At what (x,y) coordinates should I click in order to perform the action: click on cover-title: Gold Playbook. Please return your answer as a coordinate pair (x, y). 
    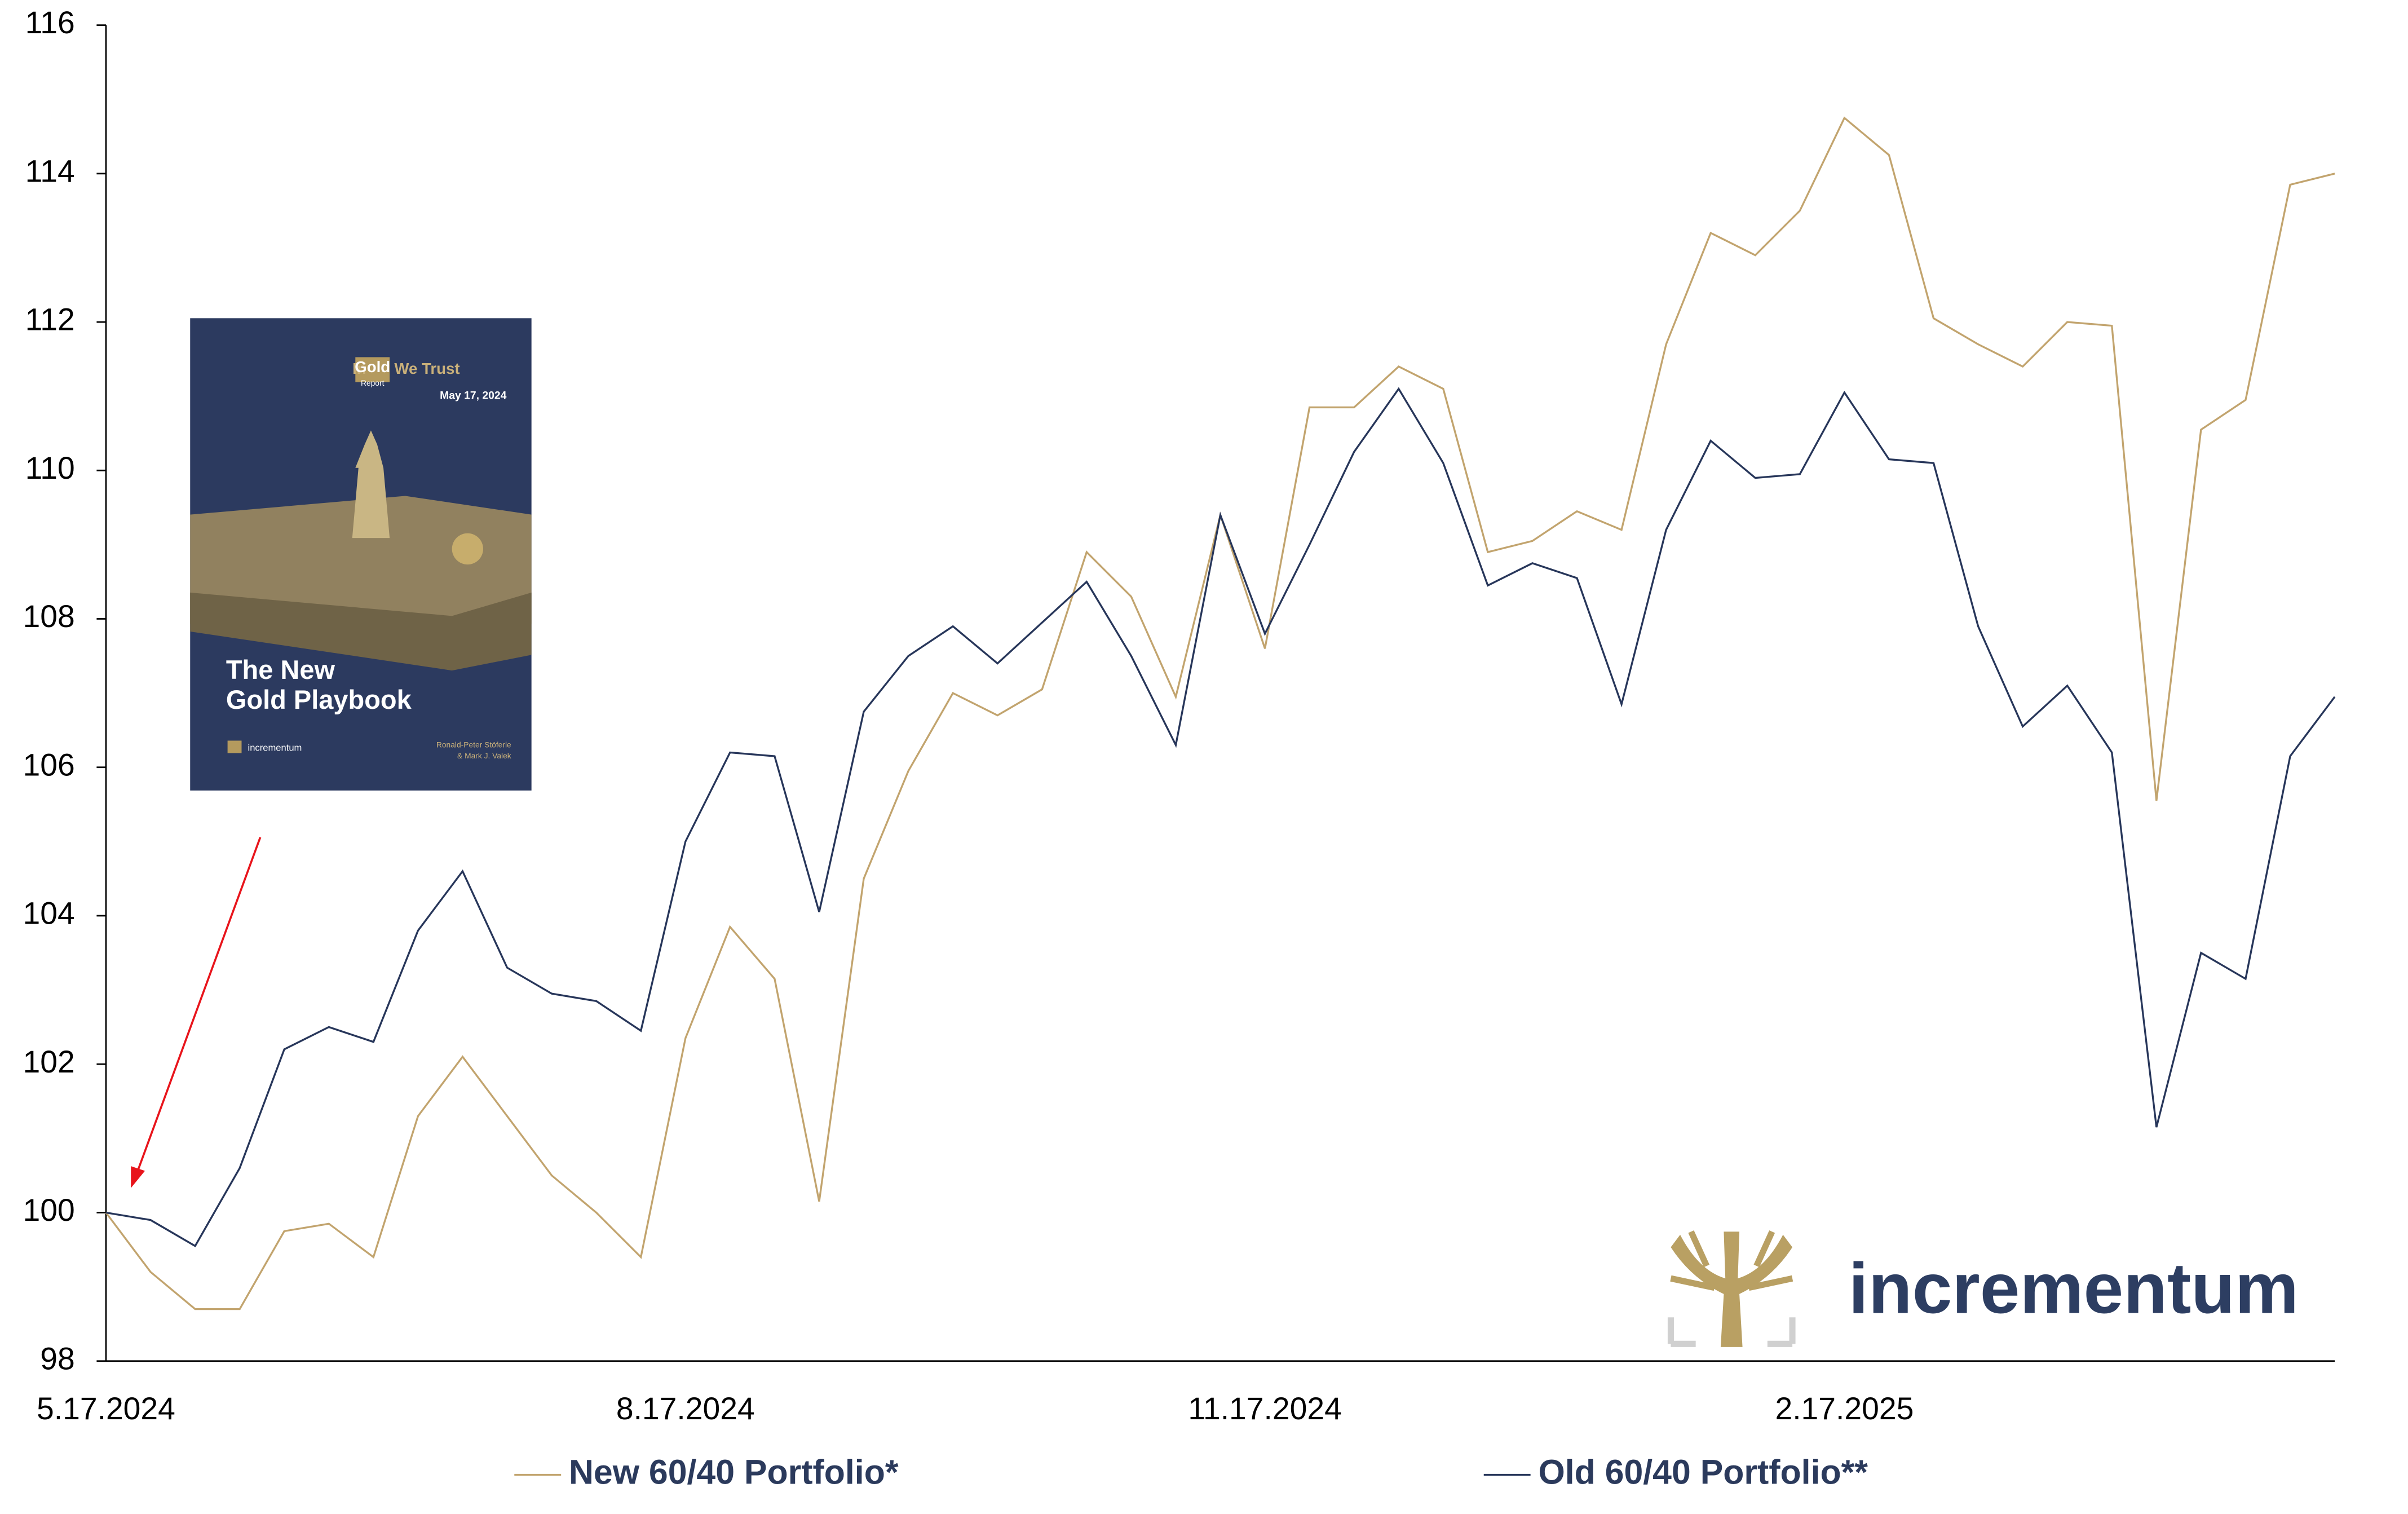
    Looking at the image, I should click on (319, 699).